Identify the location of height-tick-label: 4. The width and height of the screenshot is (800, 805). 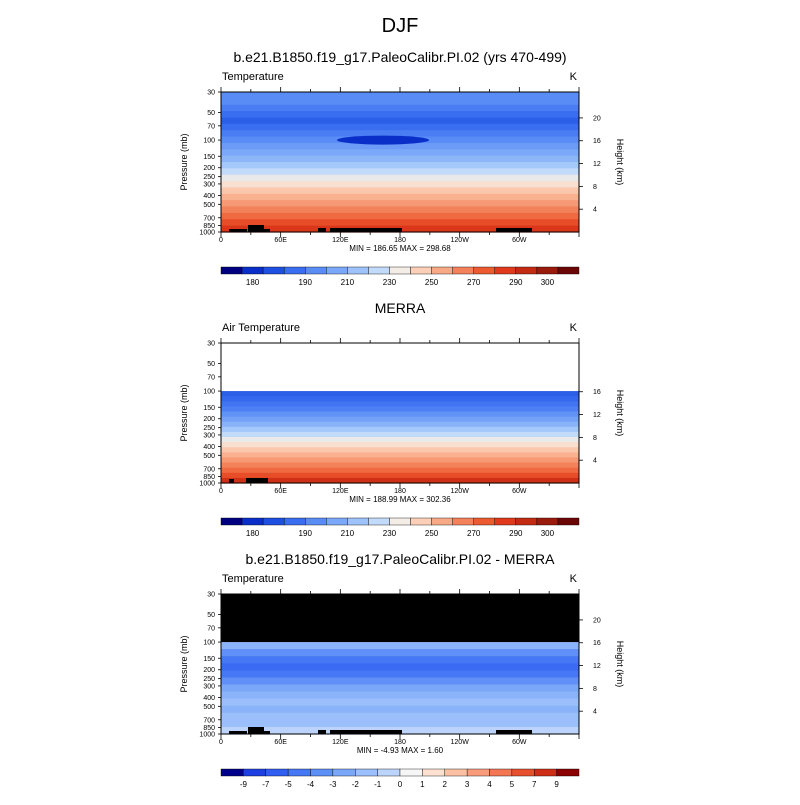
(595, 712).